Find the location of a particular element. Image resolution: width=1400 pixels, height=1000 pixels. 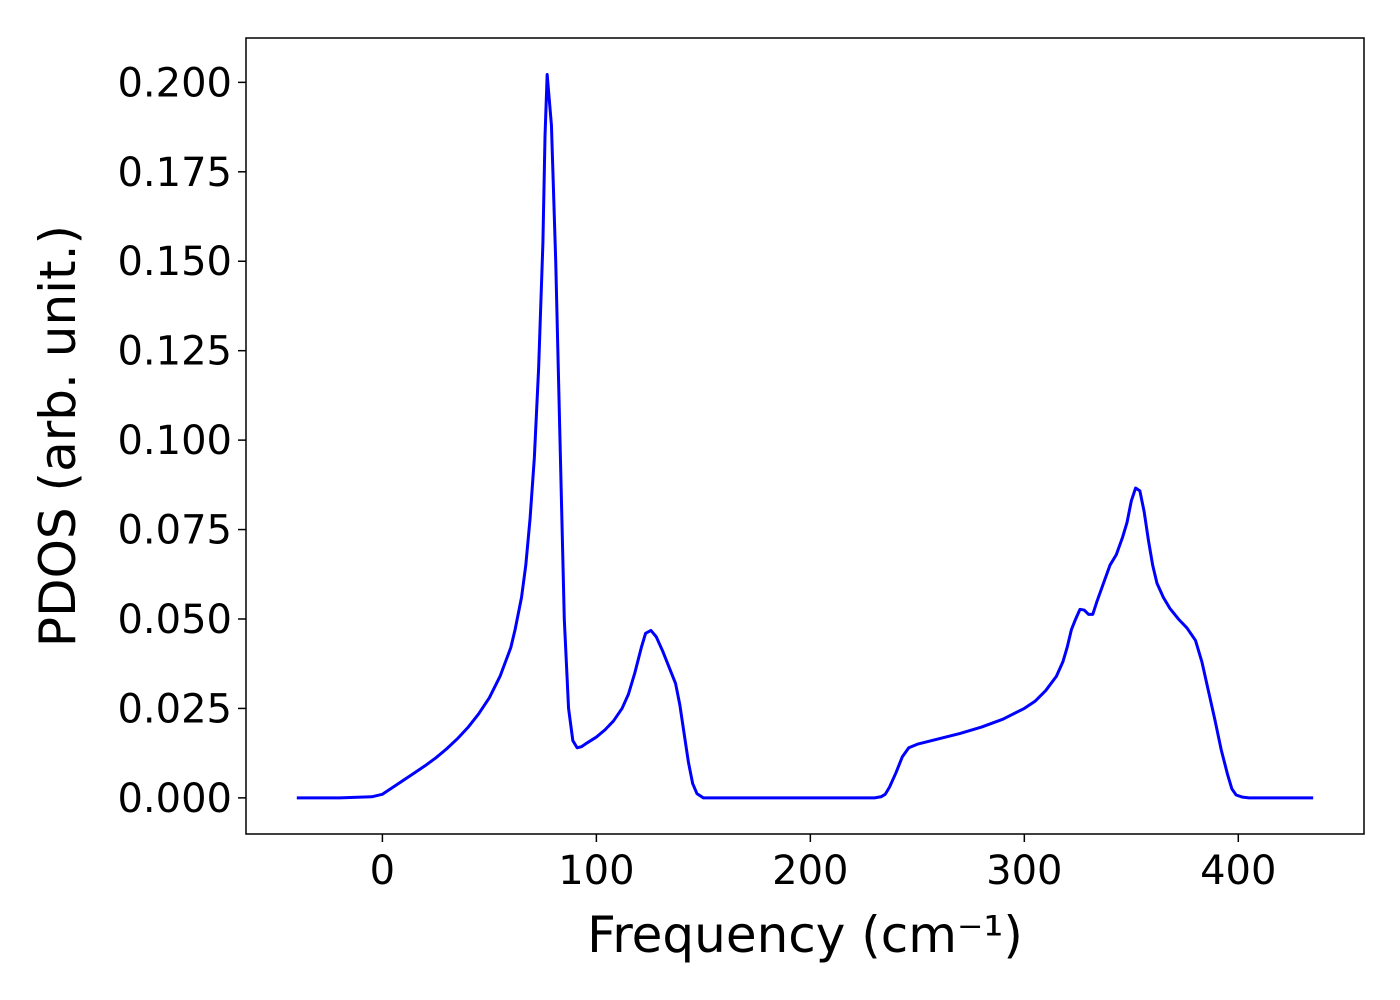

y-tick-label: 0.200 is located at coordinates (174, 83).